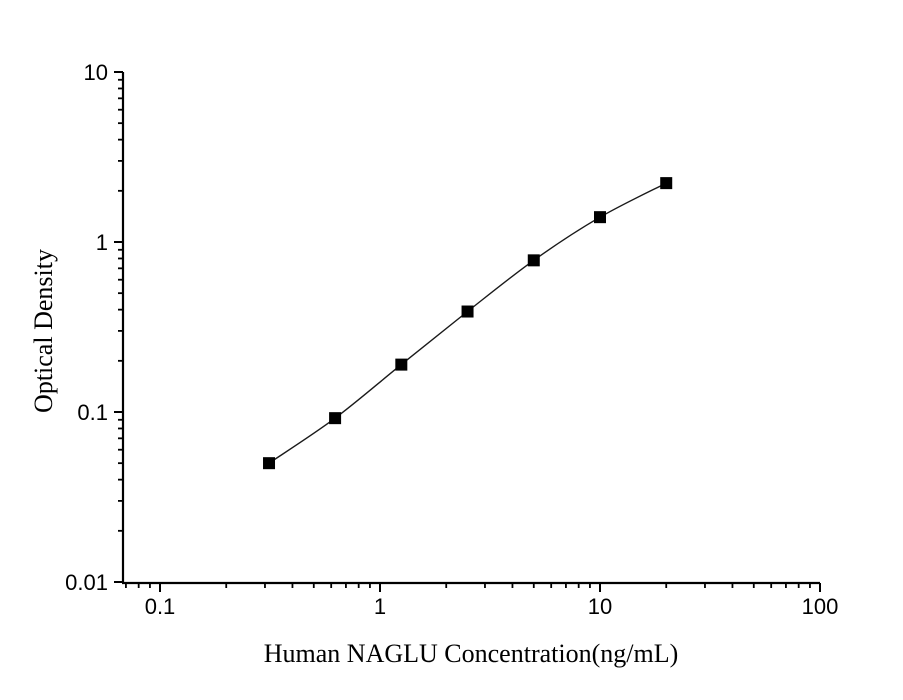 This screenshot has height=700, width=903. Describe the element at coordinates (92, 412) in the screenshot. I see `y-tick-label: 0.1` at that location.